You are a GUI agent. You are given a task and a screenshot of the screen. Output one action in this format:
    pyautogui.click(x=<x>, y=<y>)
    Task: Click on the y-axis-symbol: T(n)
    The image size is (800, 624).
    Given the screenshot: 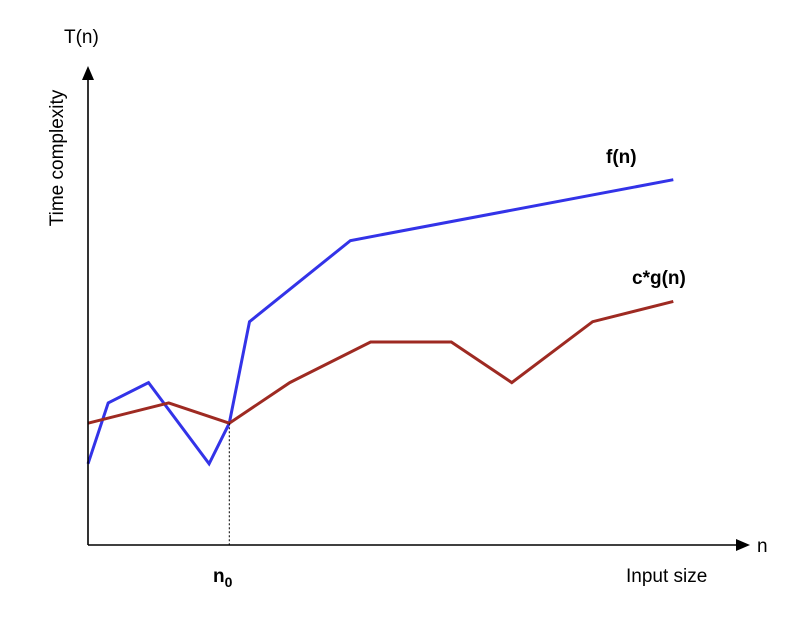 What is the action you would take?
    pyautogui.click(x=81, y=37)
    